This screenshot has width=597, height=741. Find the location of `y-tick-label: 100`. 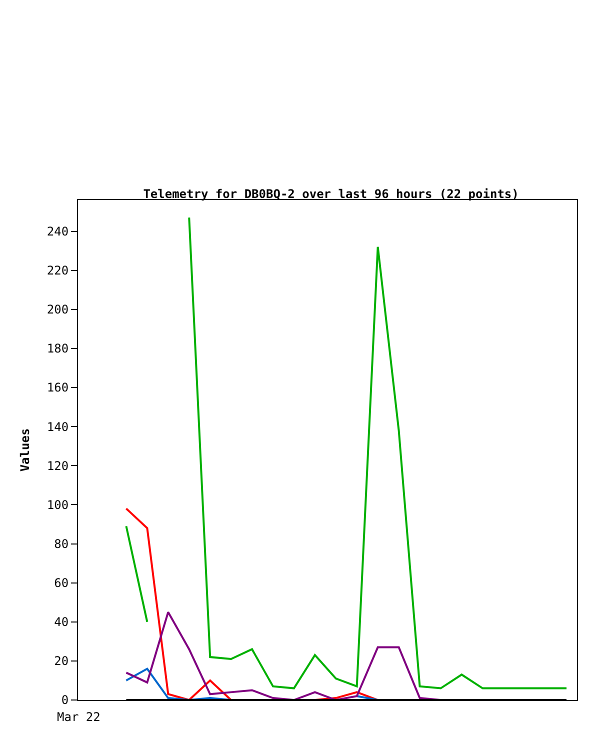

y-tick-label: 100 is located at coordinates (57, 505).